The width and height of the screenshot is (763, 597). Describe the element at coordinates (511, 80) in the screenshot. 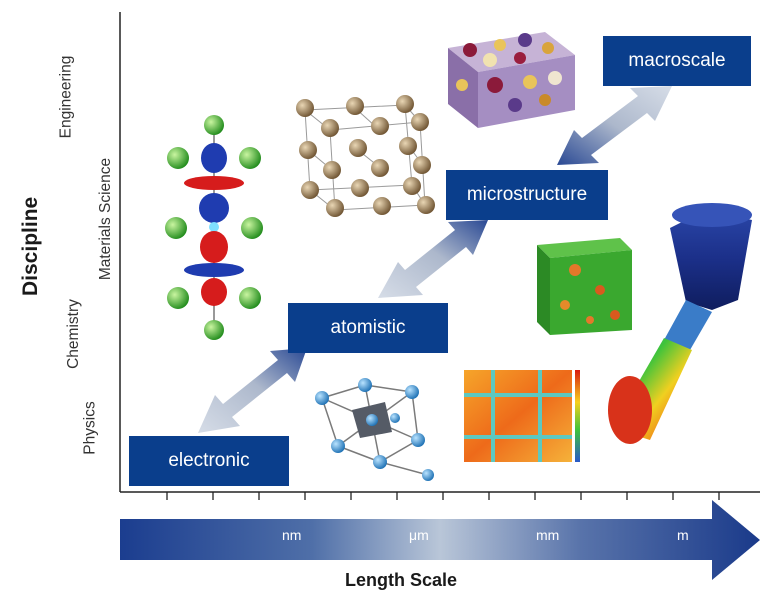

I see `grain-block-illustration` at that location.